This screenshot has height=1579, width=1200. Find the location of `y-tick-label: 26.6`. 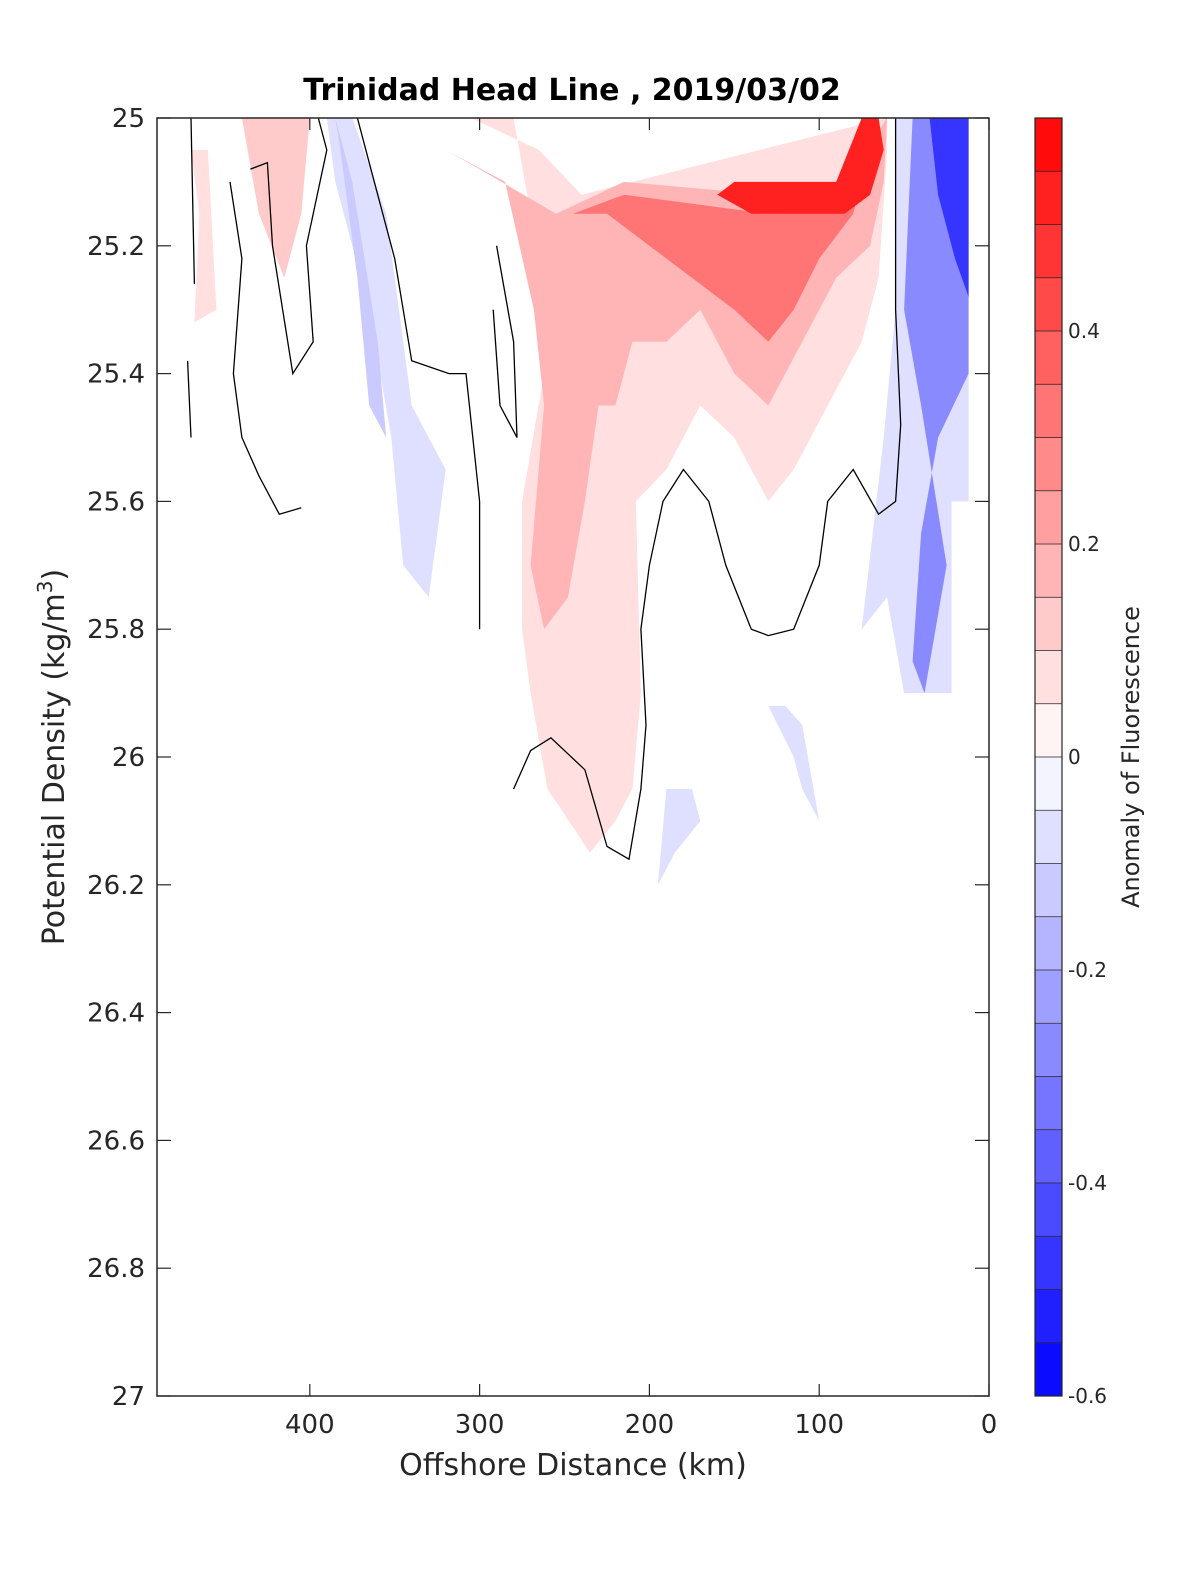

y-tick-label: 26.6 is located at coordinates (116, 1141).